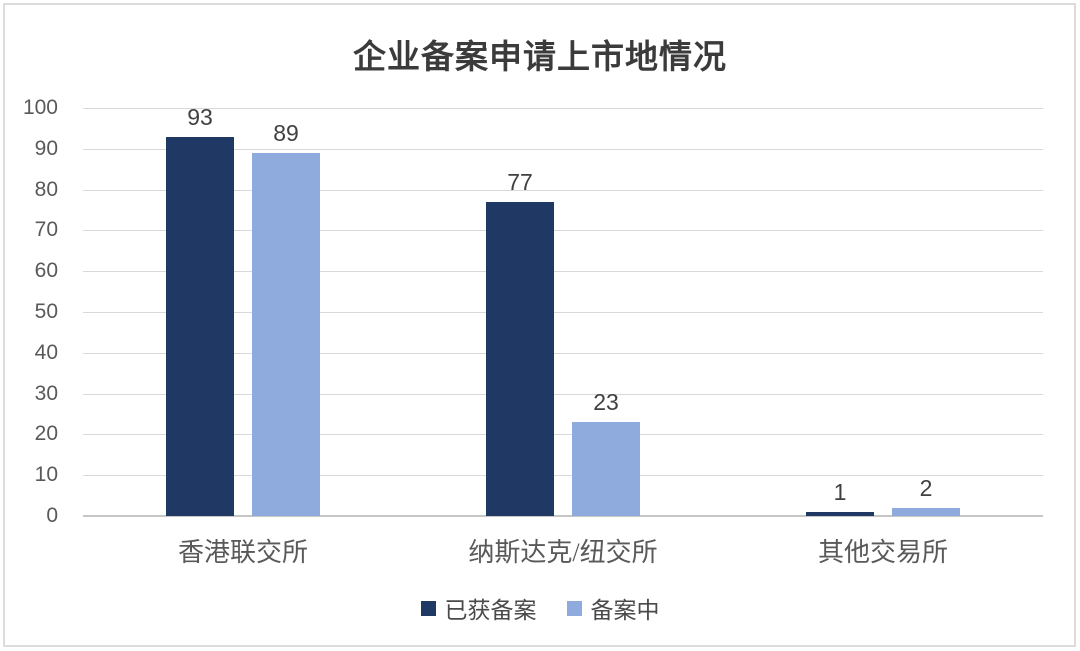 The image size is (1080, 651). Describe the element at coordinates (46, 148) in the screenshot. I see `y-tick-label: 90` at that location.